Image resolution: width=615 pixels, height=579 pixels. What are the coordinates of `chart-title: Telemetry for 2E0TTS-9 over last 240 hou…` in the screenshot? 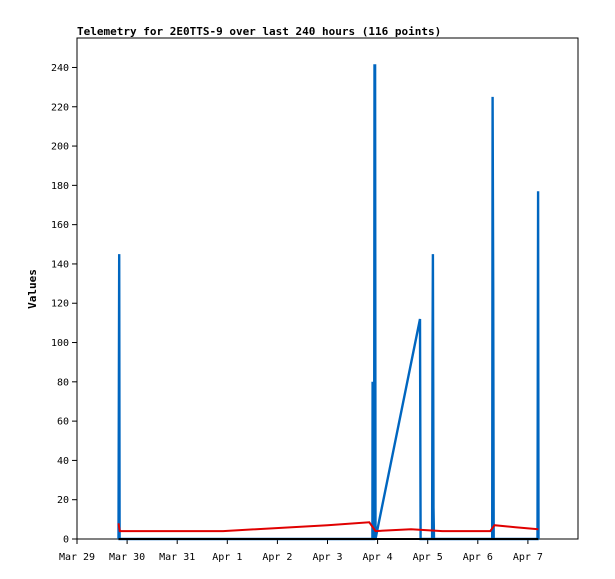 It's located at (259, 31).